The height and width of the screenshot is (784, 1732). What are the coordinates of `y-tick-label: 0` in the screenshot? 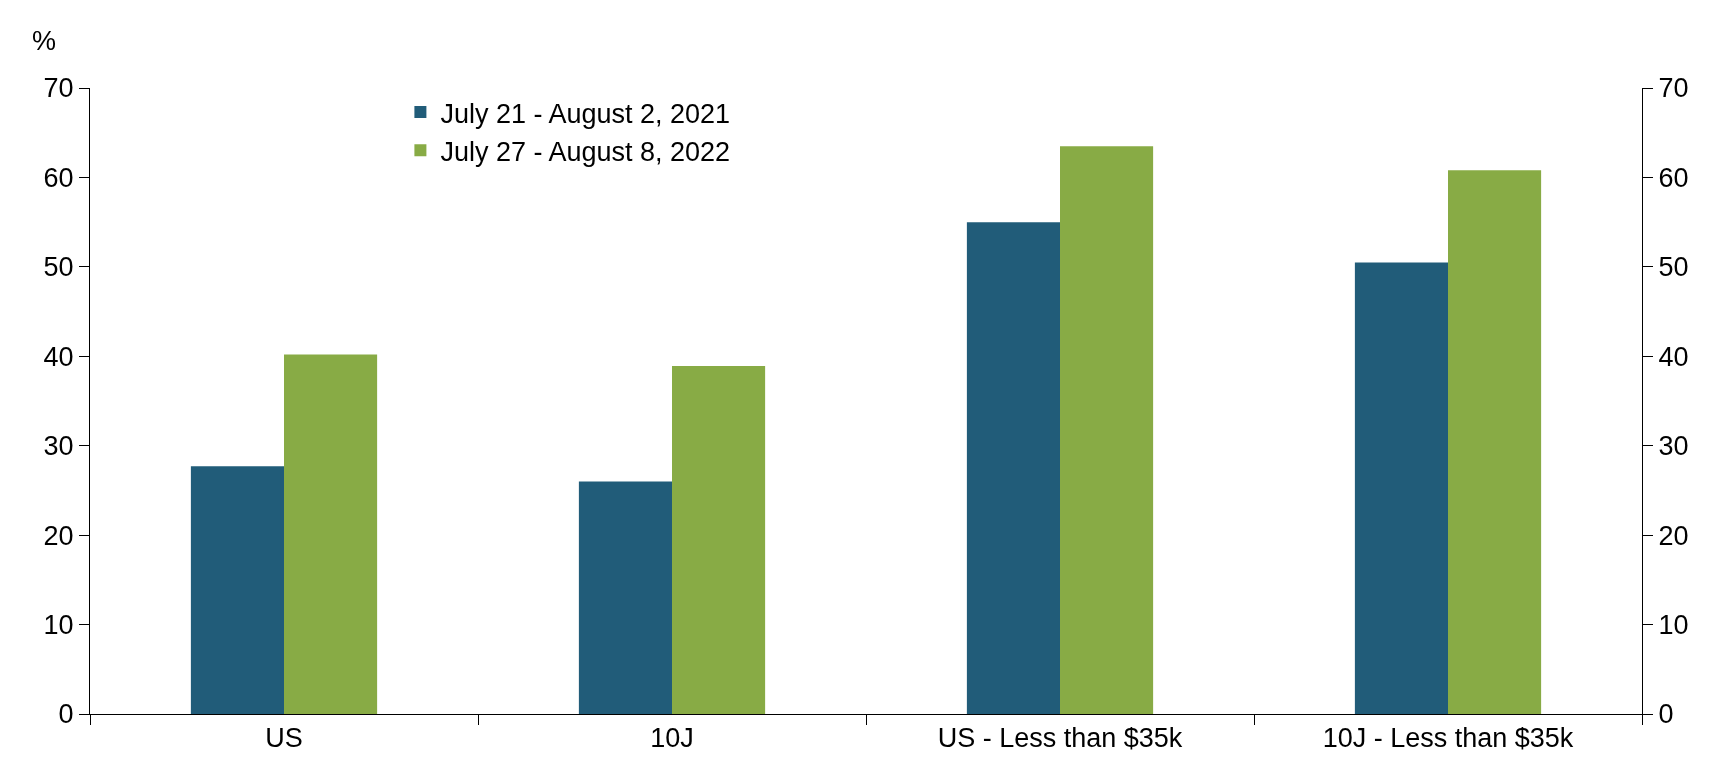 It's located at (66, 714).